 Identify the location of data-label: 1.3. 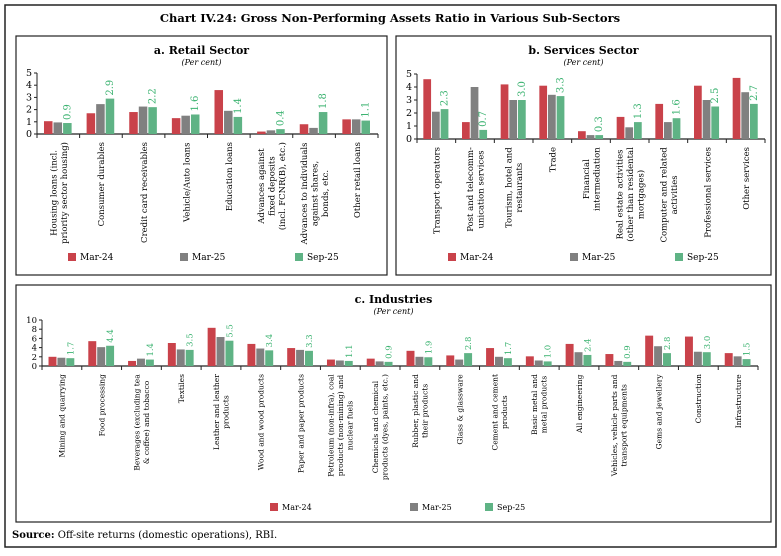
(638, 111).